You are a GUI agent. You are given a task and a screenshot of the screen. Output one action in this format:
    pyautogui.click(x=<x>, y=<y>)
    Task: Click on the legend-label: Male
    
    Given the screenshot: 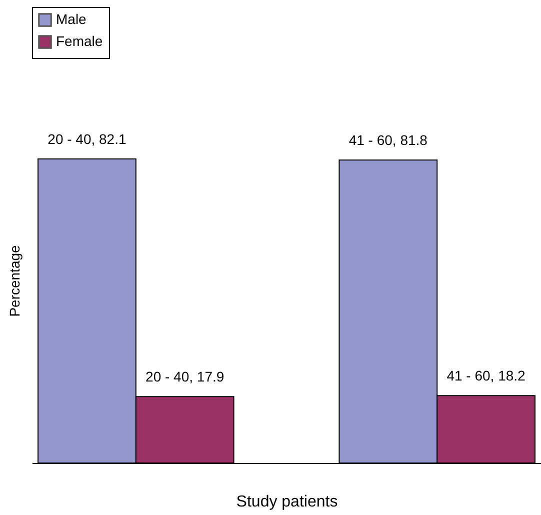 What is the action you would take?
    pyautogui.click(x=71, y=19)
    